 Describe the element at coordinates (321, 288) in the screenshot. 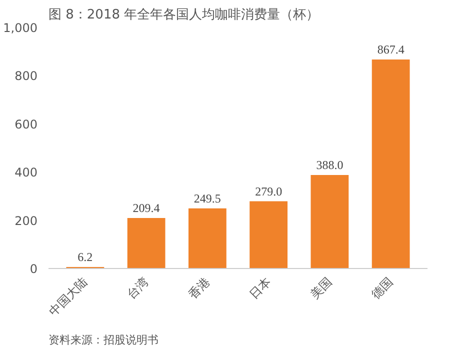

I see `x-tick-label: 美国` at that location.